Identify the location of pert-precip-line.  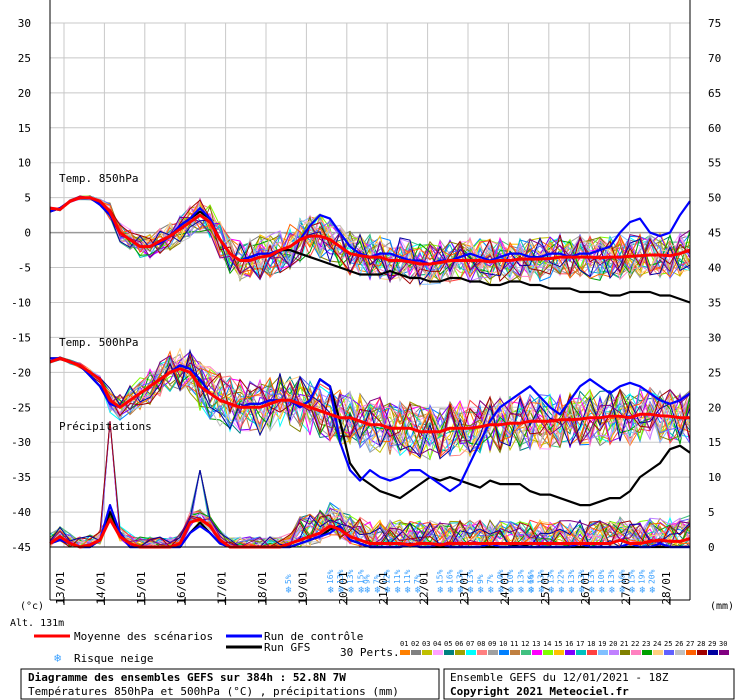
(370, 508).